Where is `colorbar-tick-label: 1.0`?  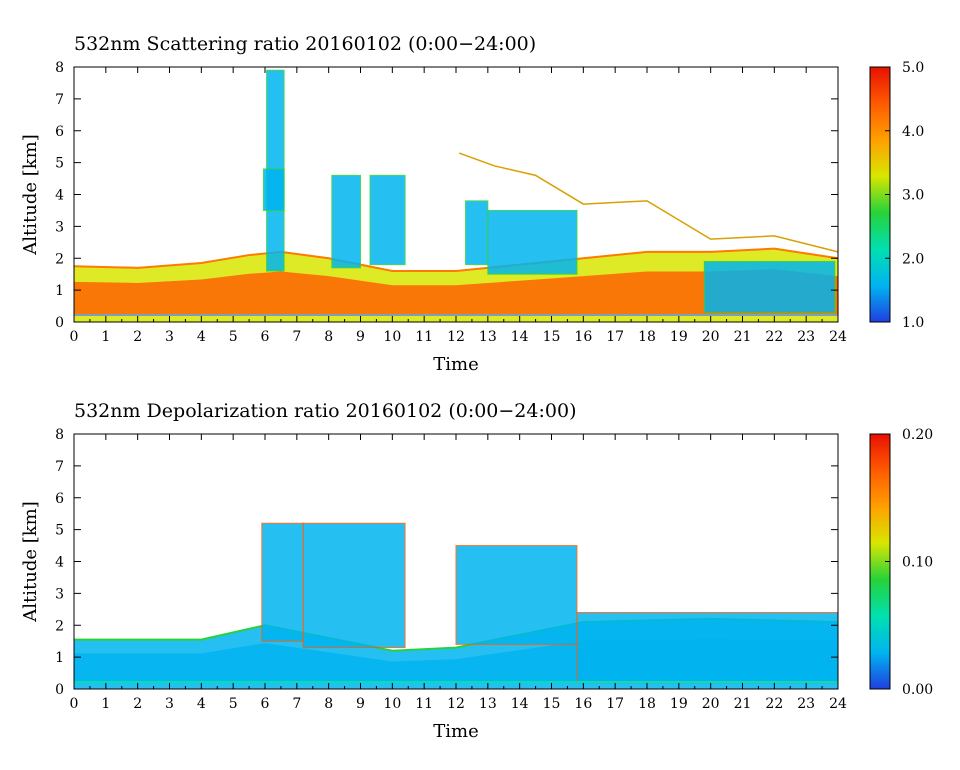 colorbar-tick-label: 1.0 is located at coordinates (913, 323).